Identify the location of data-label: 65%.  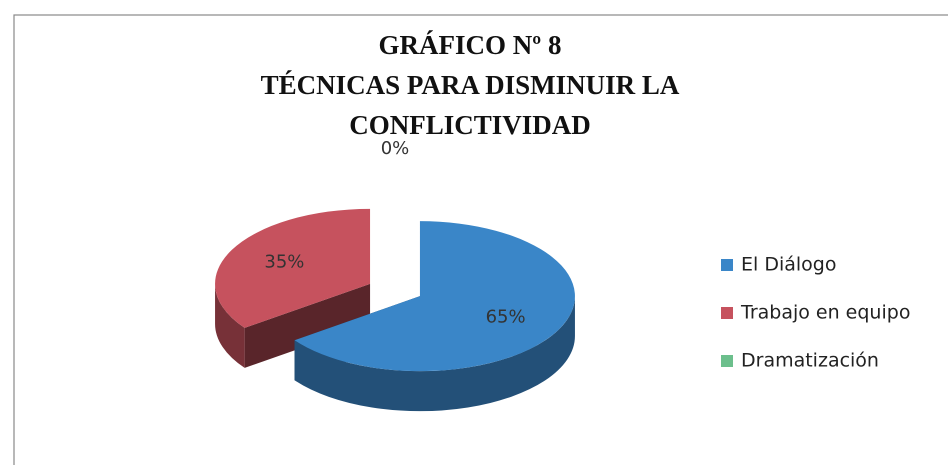
(506, 316).